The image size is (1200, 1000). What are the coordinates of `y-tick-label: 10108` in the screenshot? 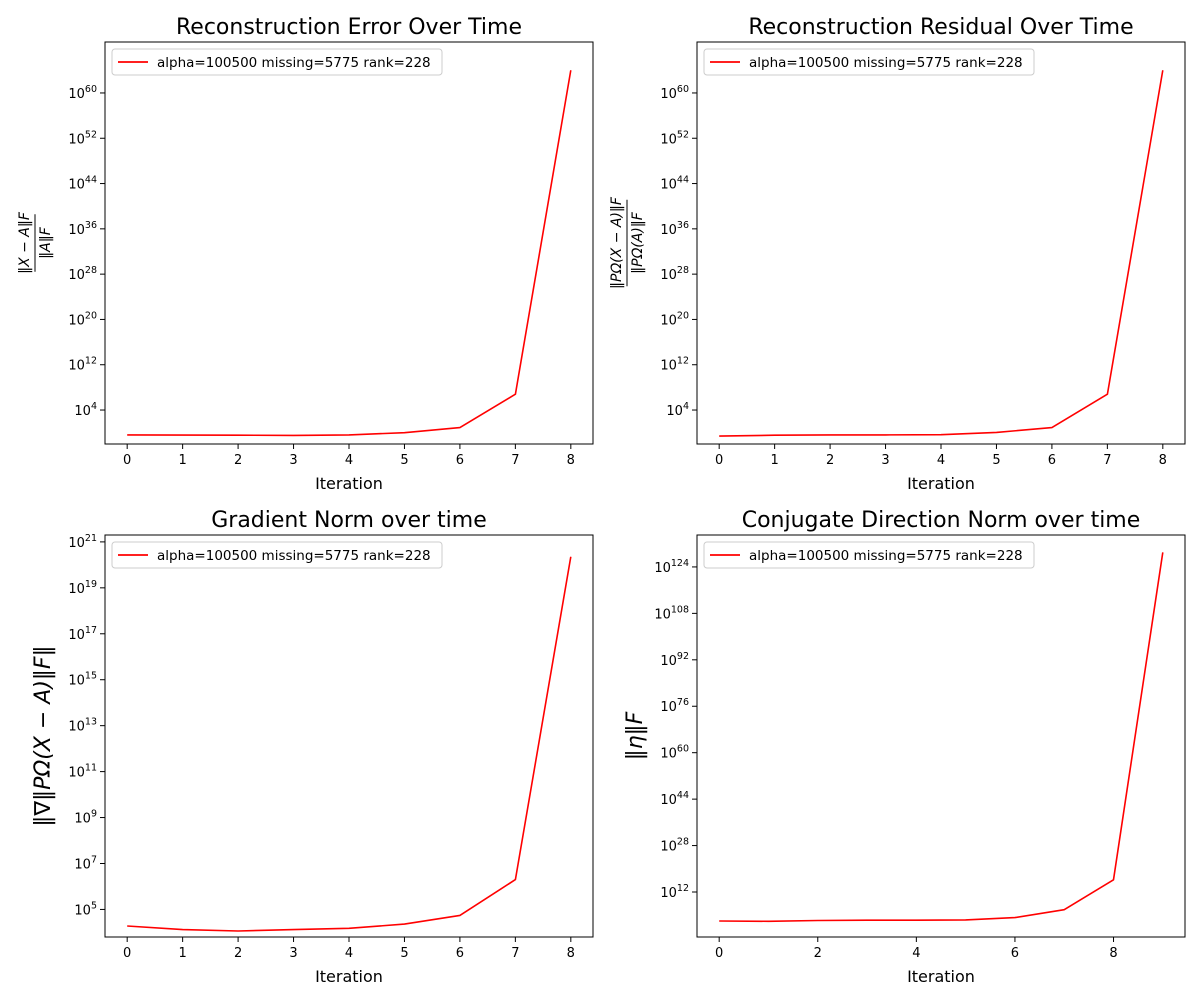 It's located at (671, 613).